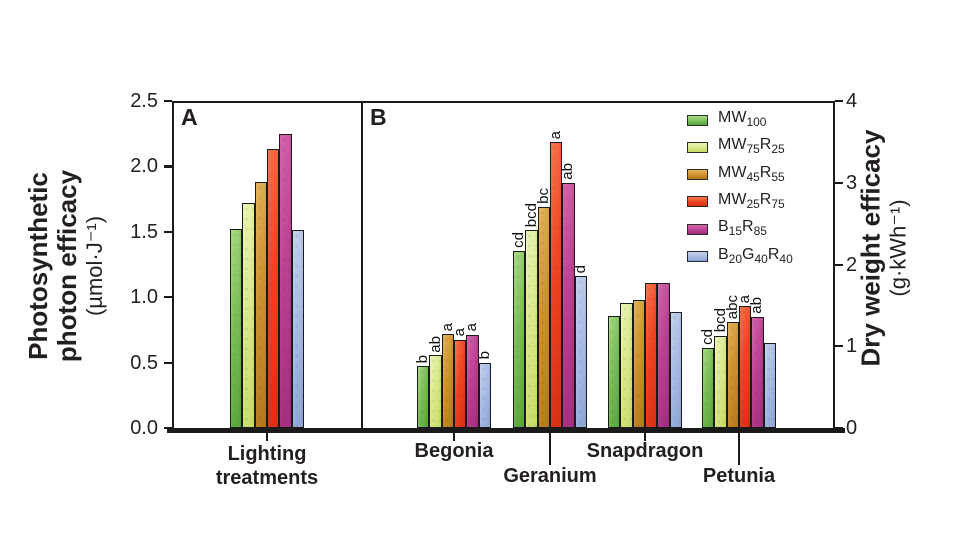  Describe the element at coordinates (852, 264) in the screenshot. I see `y-axis-right-tick-label: 2` at that location.